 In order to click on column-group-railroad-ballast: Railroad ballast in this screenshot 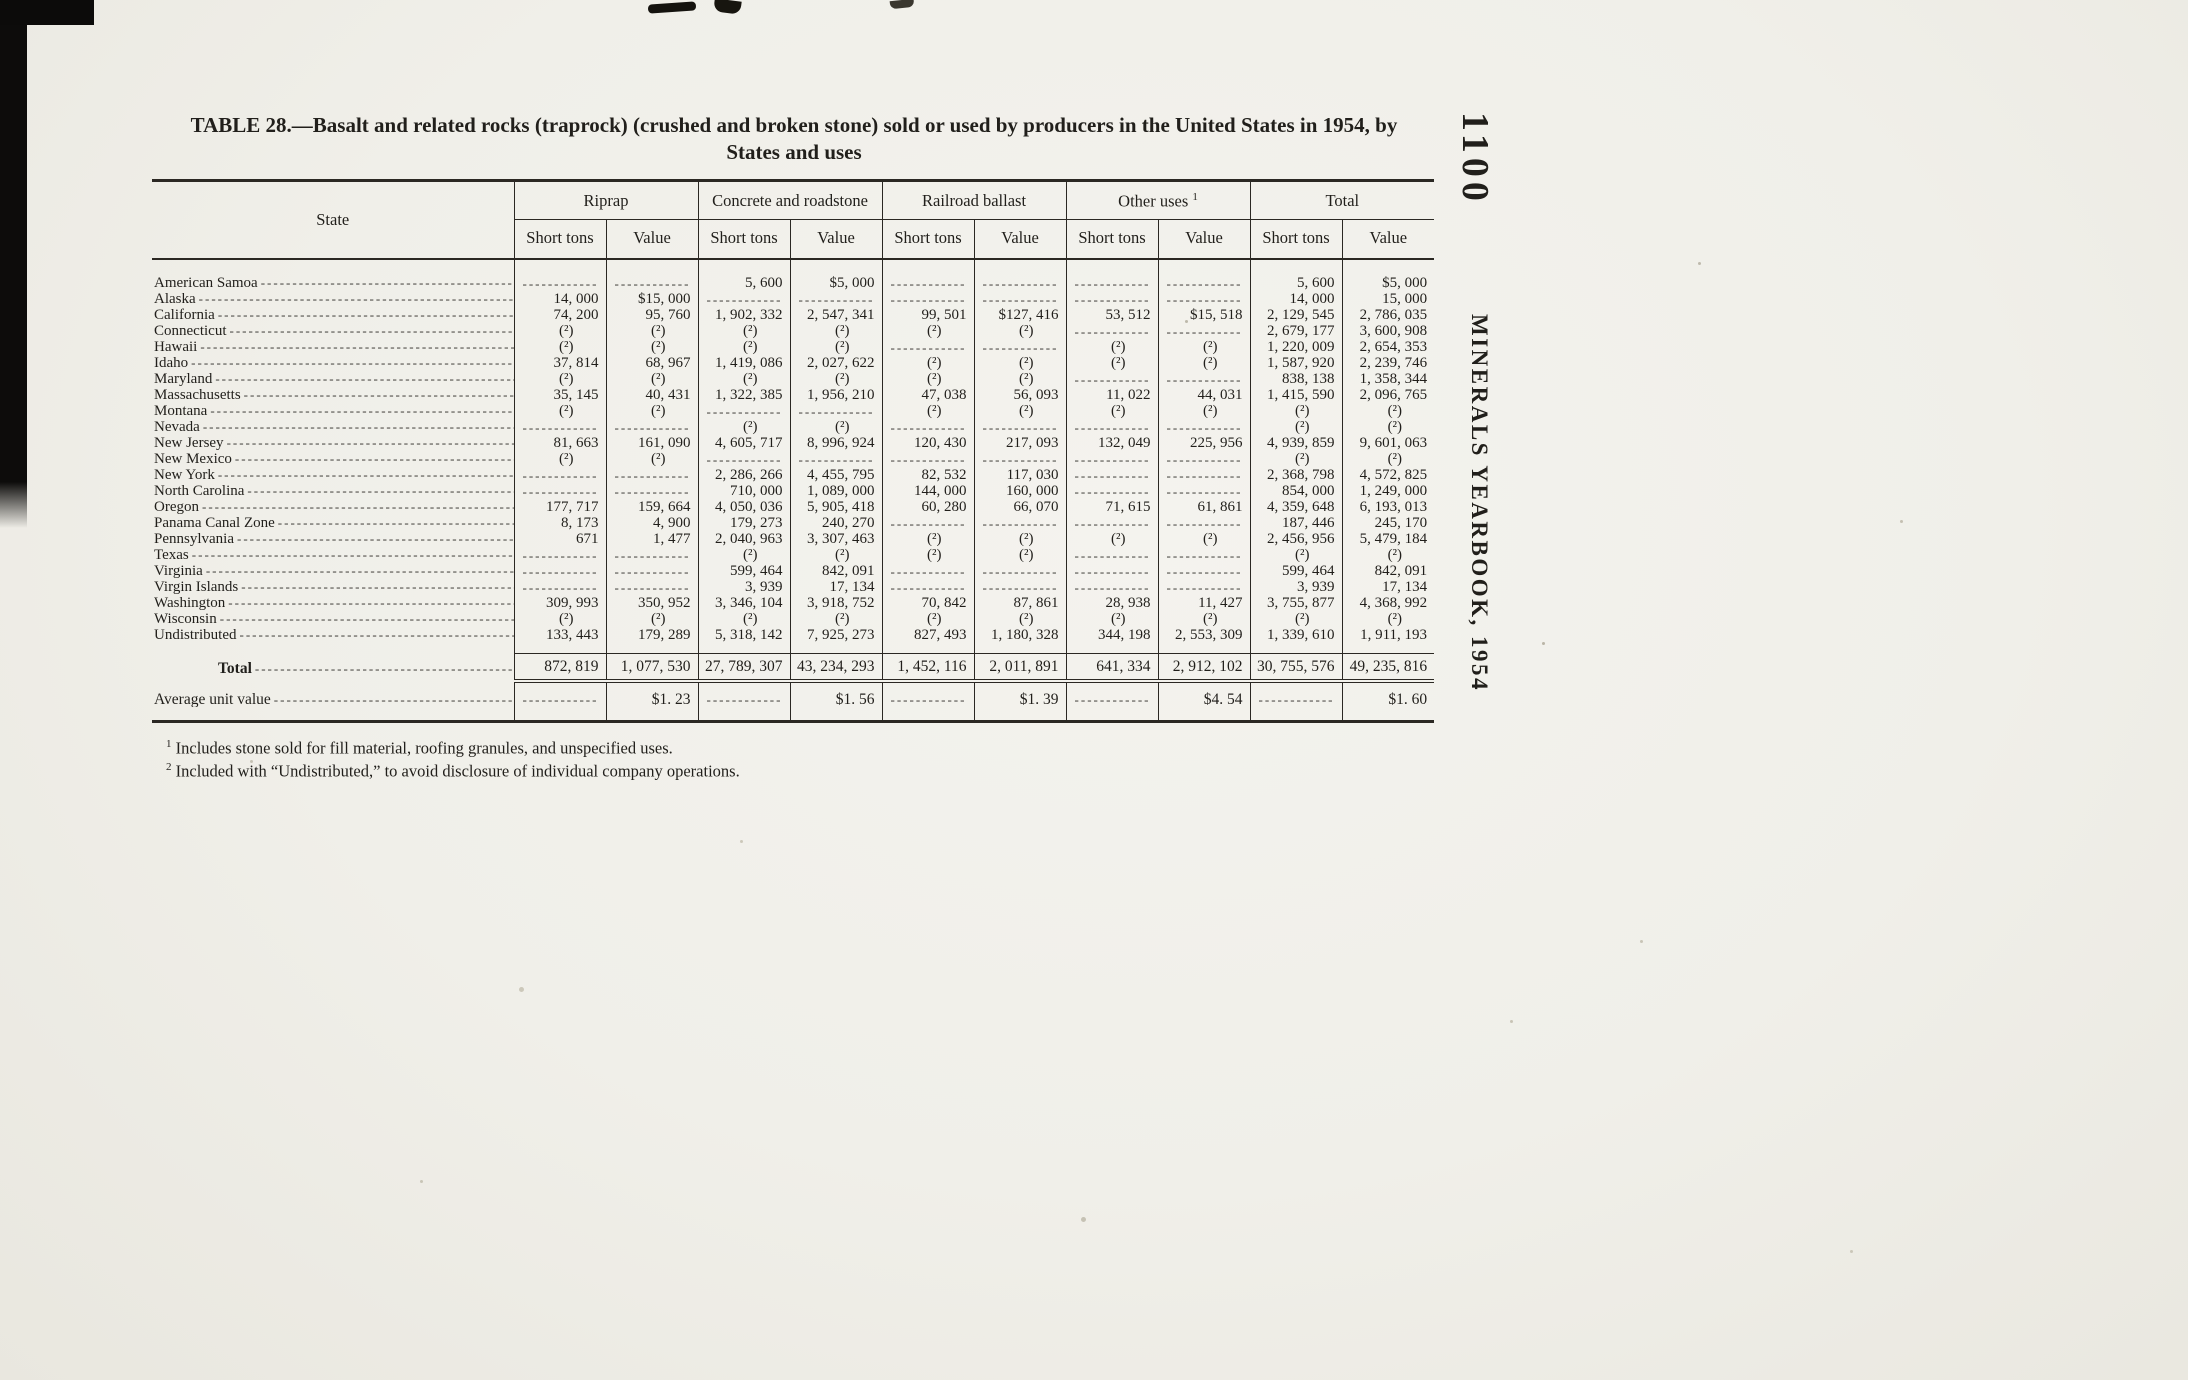, I will do `click(974, 199)`.